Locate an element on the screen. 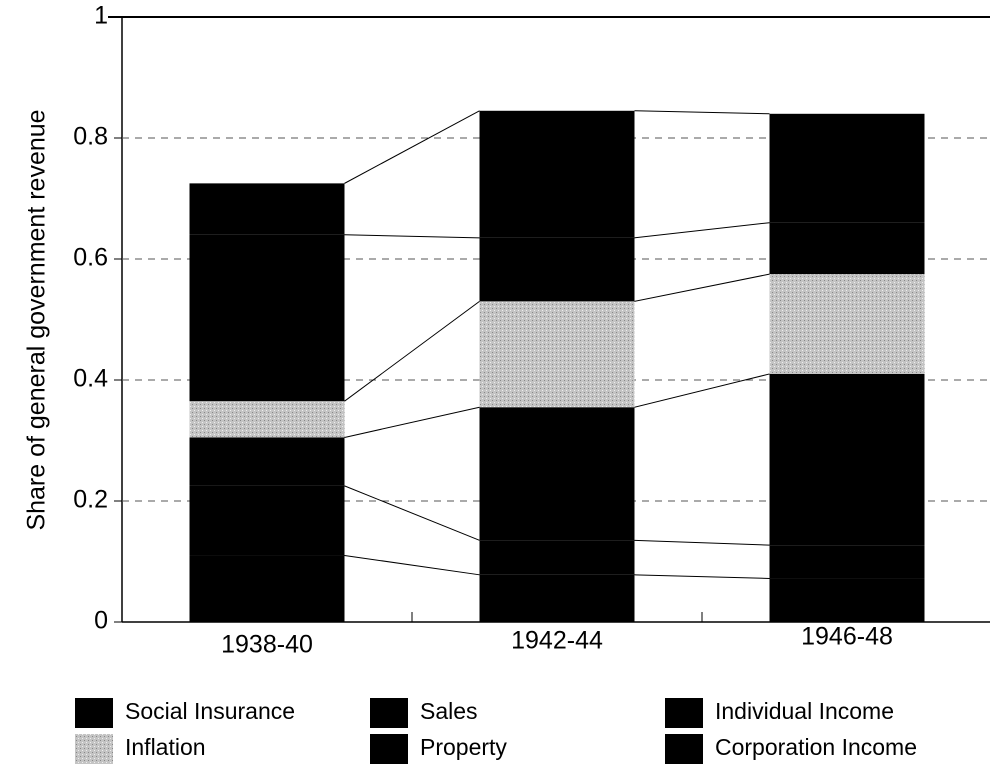 The width and height of the screenshot is (990, 766). x-tick-label: 1938-40 is located at coordinates (267, 645).